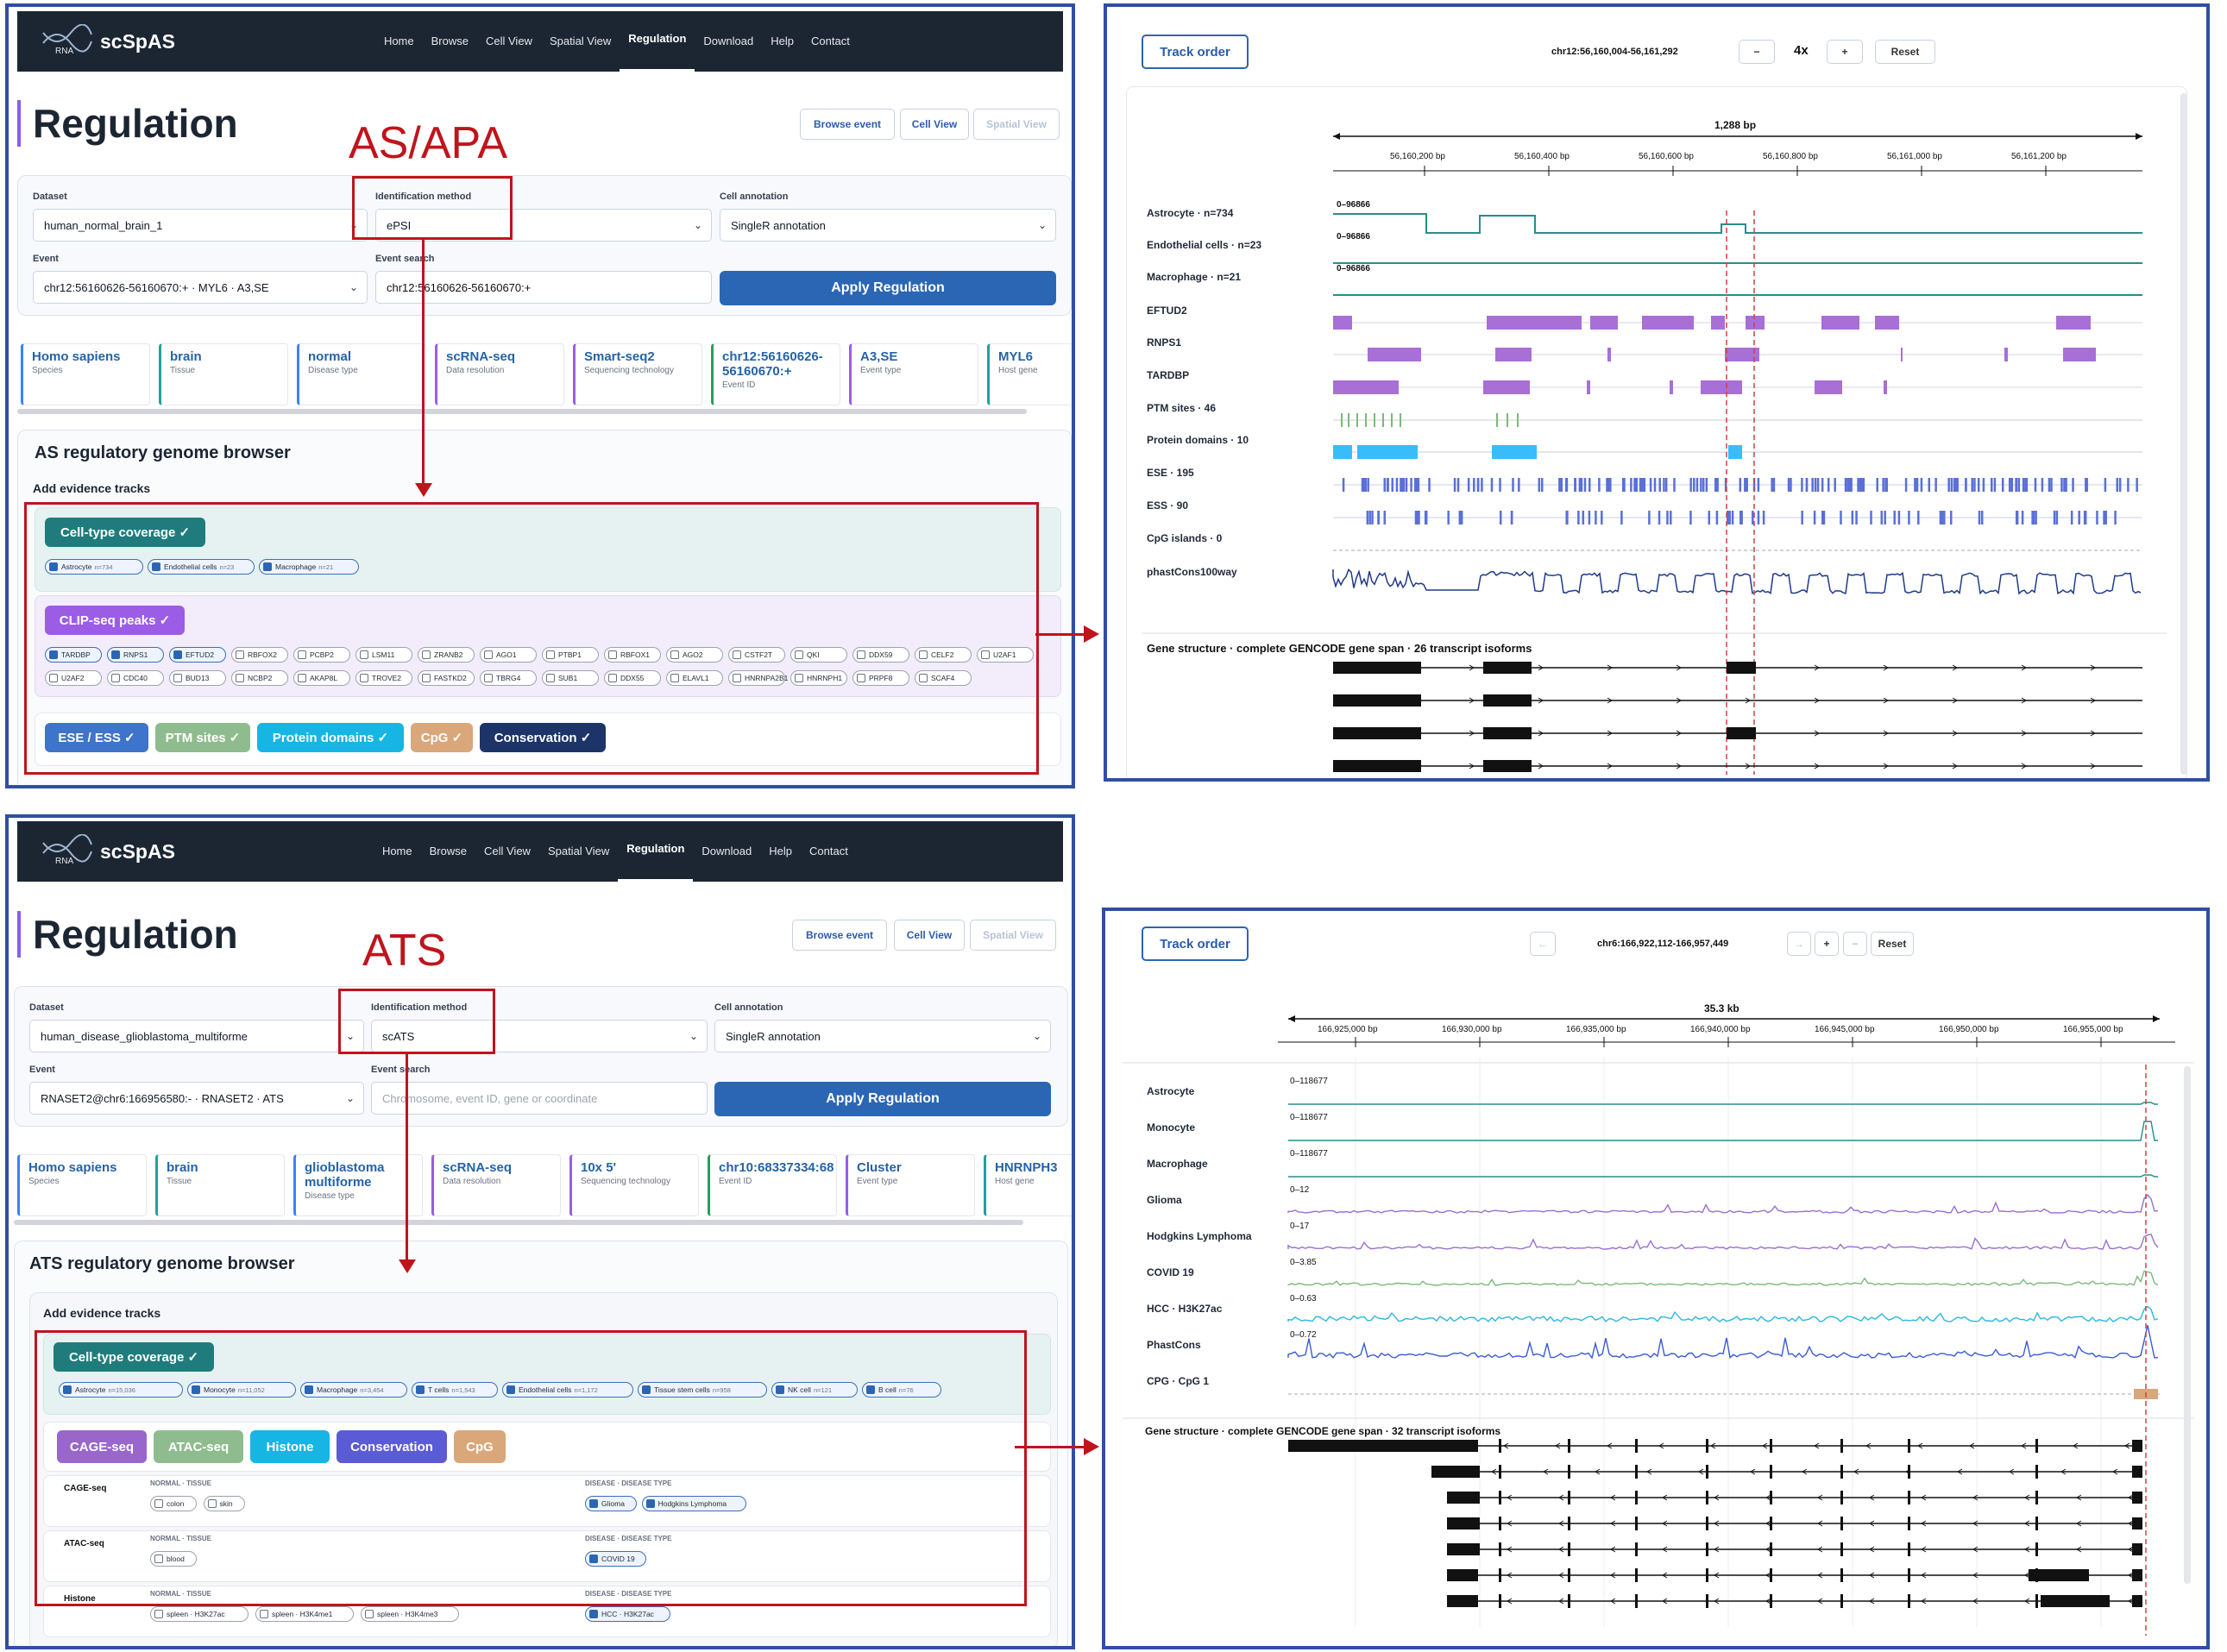 Image resolution: width=2227 pixels, height=1652 pixels. Describe the element at coordinates (330, 738) in the screenshot. I see `evidence-toggle-button: Protein domains ✓` at that location.